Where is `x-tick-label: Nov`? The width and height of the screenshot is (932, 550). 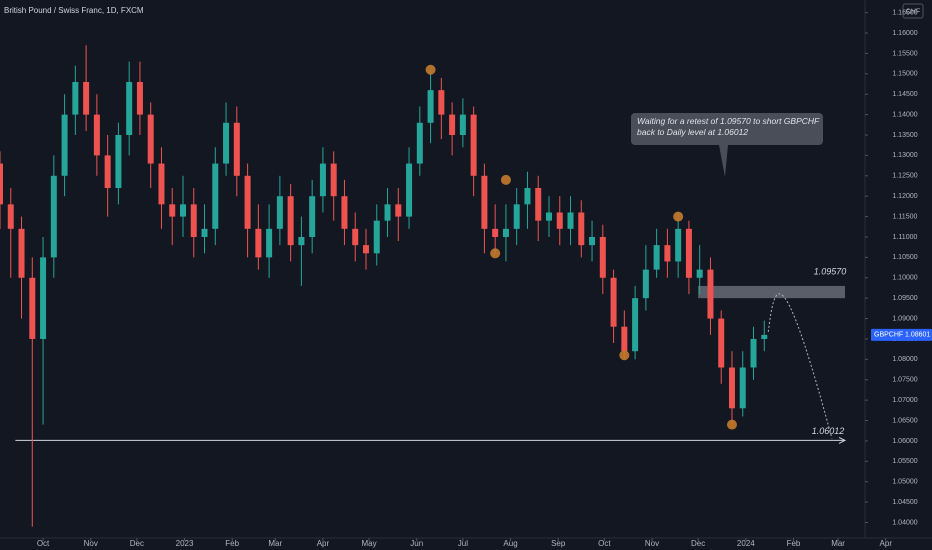 x-tick-label: Nov is located at coordinates (91, 543).